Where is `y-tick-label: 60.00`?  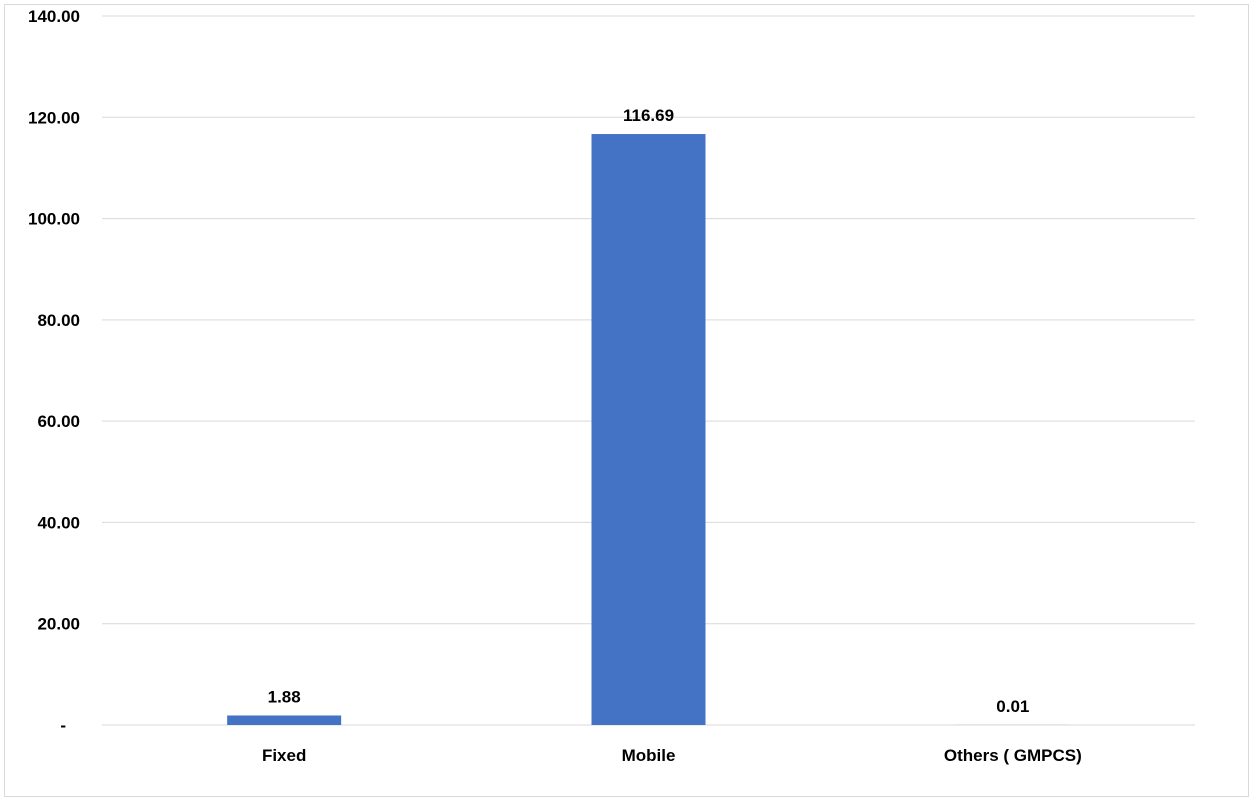
y-tick-label: 60.00 is located at coordinates (58, 421).